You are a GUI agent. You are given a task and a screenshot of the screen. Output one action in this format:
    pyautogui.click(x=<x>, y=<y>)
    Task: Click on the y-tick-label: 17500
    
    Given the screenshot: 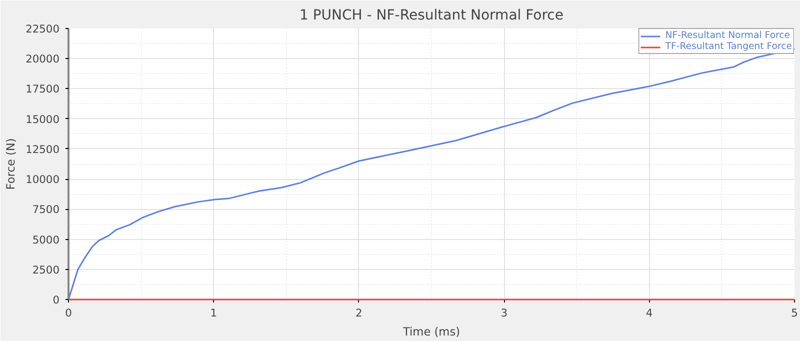 What is the action you would take?
    pyautogui.click(x=43, y=89)
    